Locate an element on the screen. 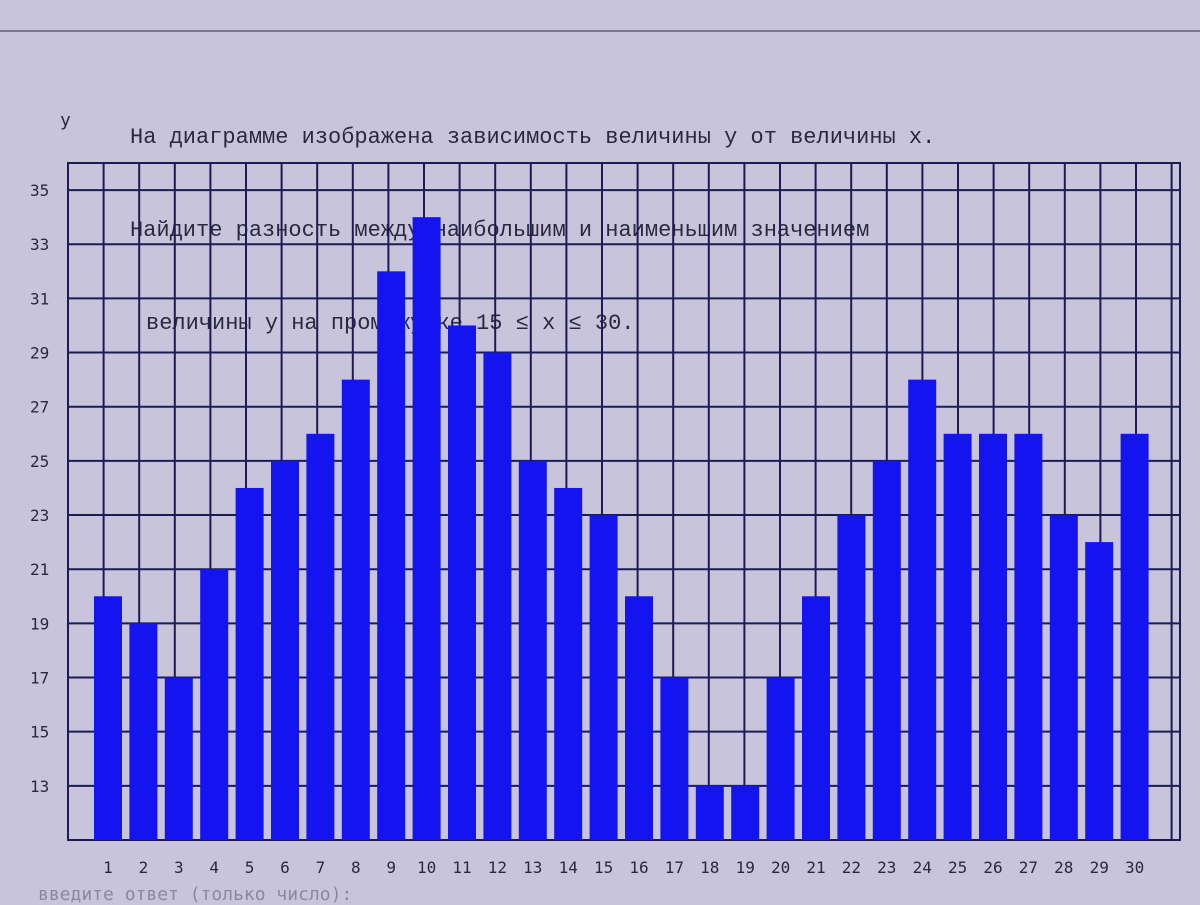 The image size is (1200, 905). x-tick-label: 12 is located at coordinates (497, 867).